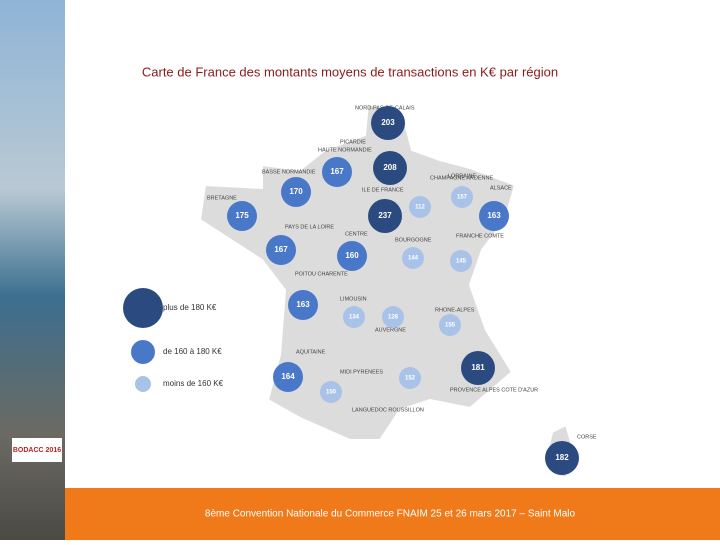  I want to click on region-value: 203, so click(388, 122).